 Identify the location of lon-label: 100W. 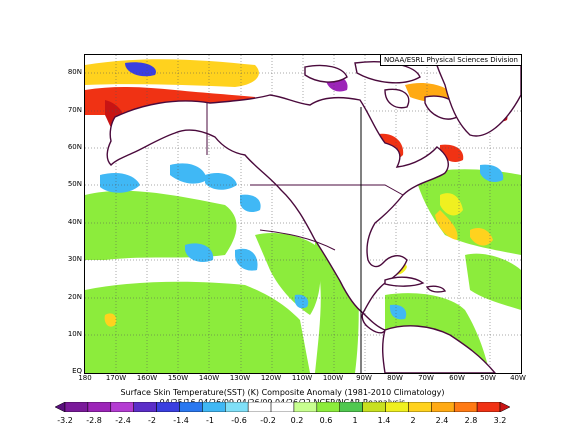
(333, 378).